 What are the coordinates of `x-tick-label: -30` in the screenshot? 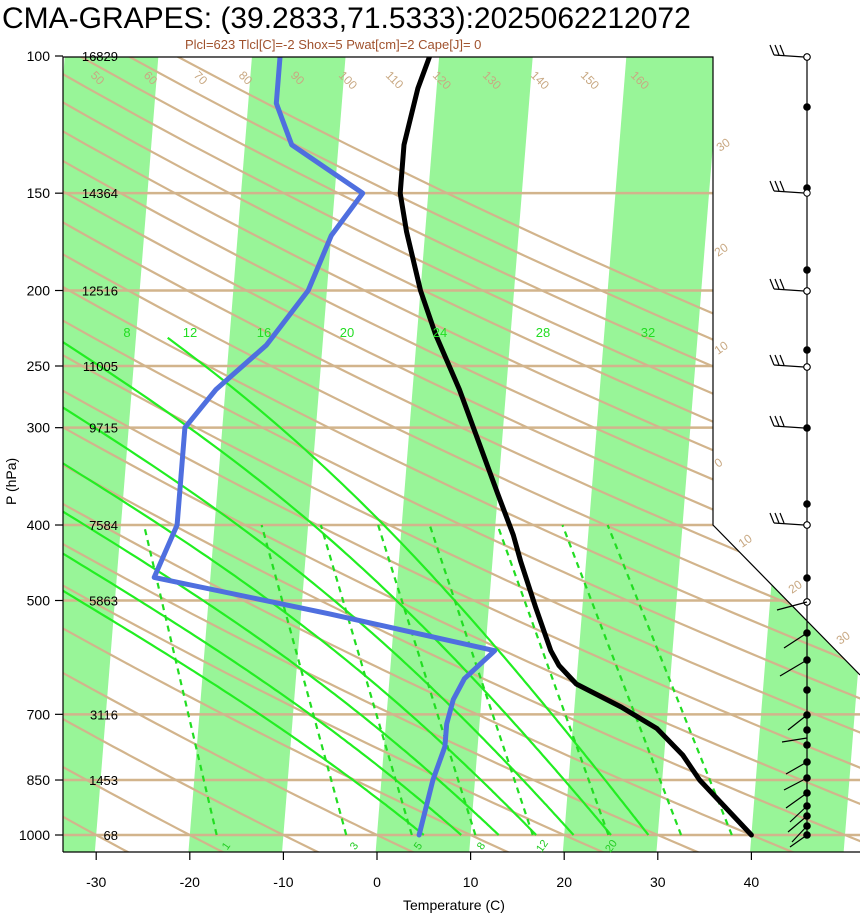 It's located at (96, 882).